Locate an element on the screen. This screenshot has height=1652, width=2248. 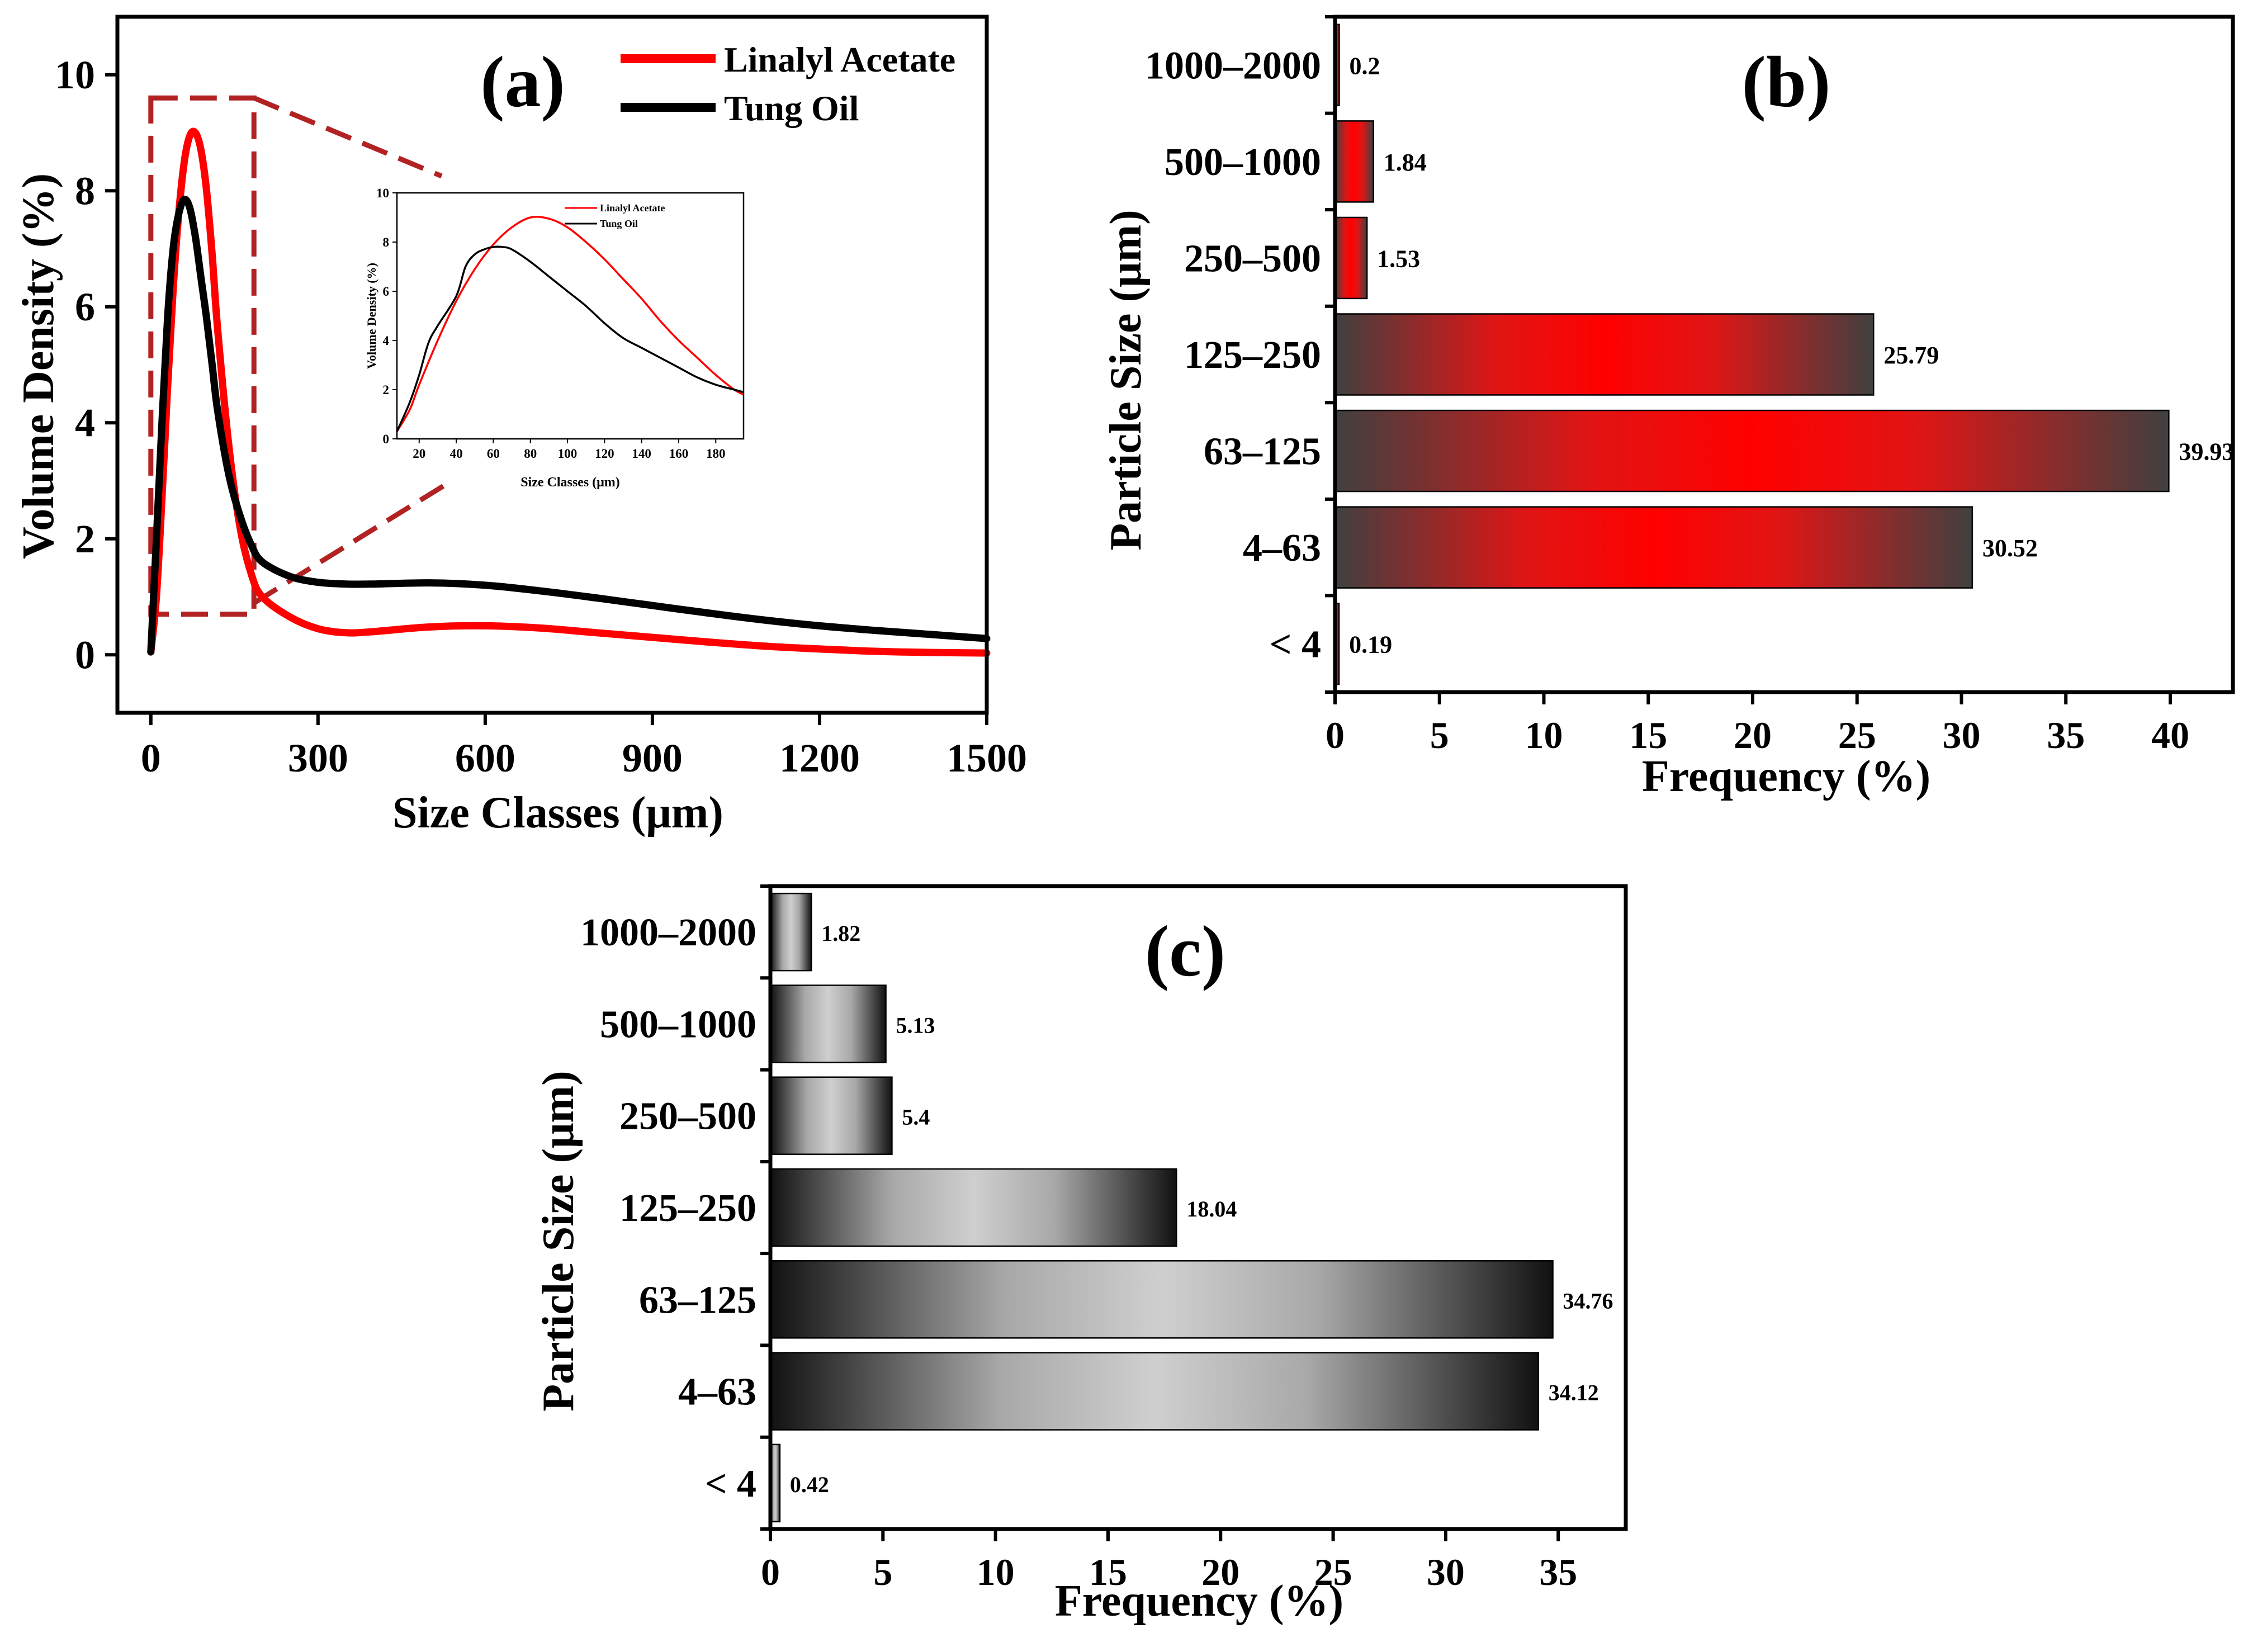
panel-a-ylabel: Volume Density (%) is located at coordinates (38, 366).